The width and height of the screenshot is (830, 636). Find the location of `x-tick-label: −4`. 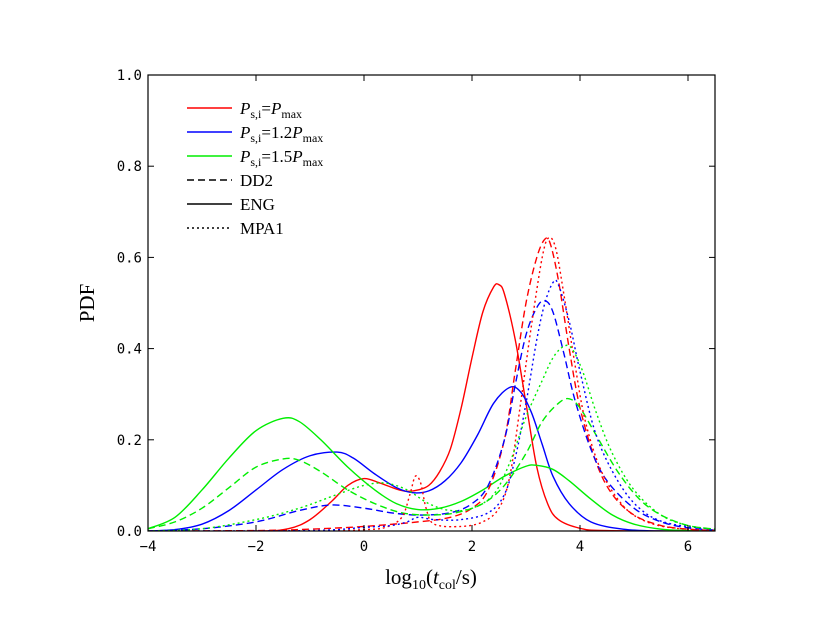

x-tick-label: −4 is located at coordinates (148, 547).